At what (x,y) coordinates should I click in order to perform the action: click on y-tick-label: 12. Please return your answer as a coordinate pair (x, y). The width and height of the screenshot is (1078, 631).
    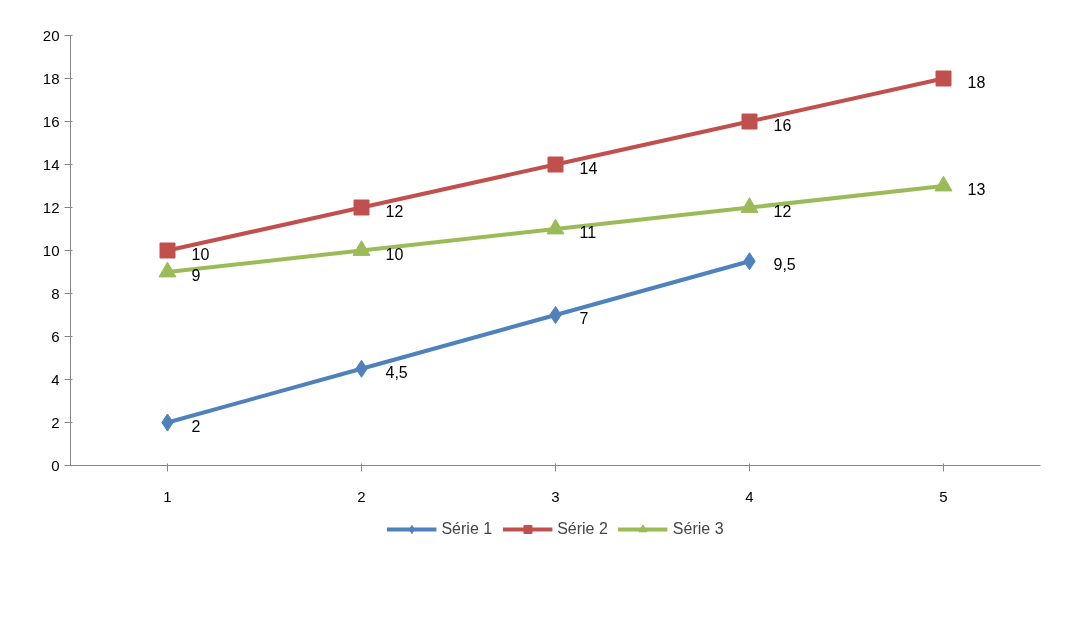
    Looking at the image, I should click on (51, 207).